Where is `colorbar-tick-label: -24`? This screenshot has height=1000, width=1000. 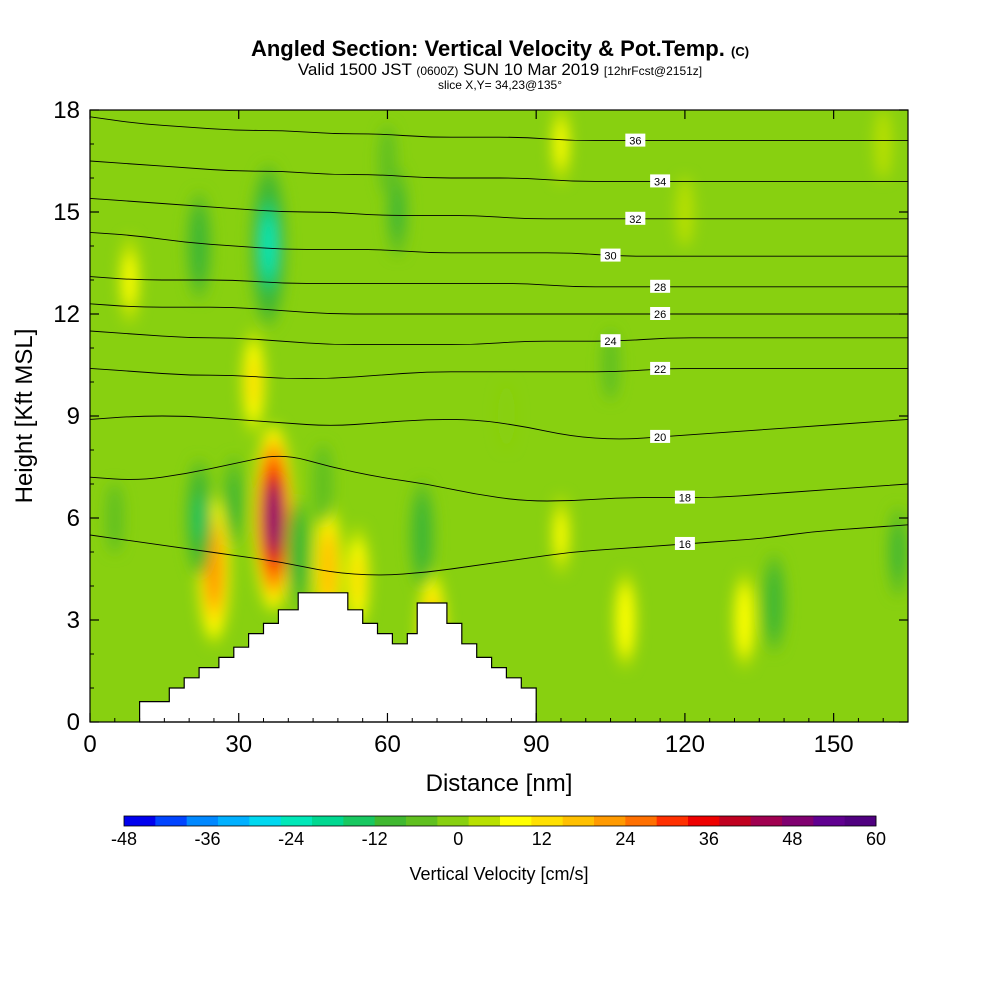 colorbar-tick-label: -24 is located at coordinates (291, 839).